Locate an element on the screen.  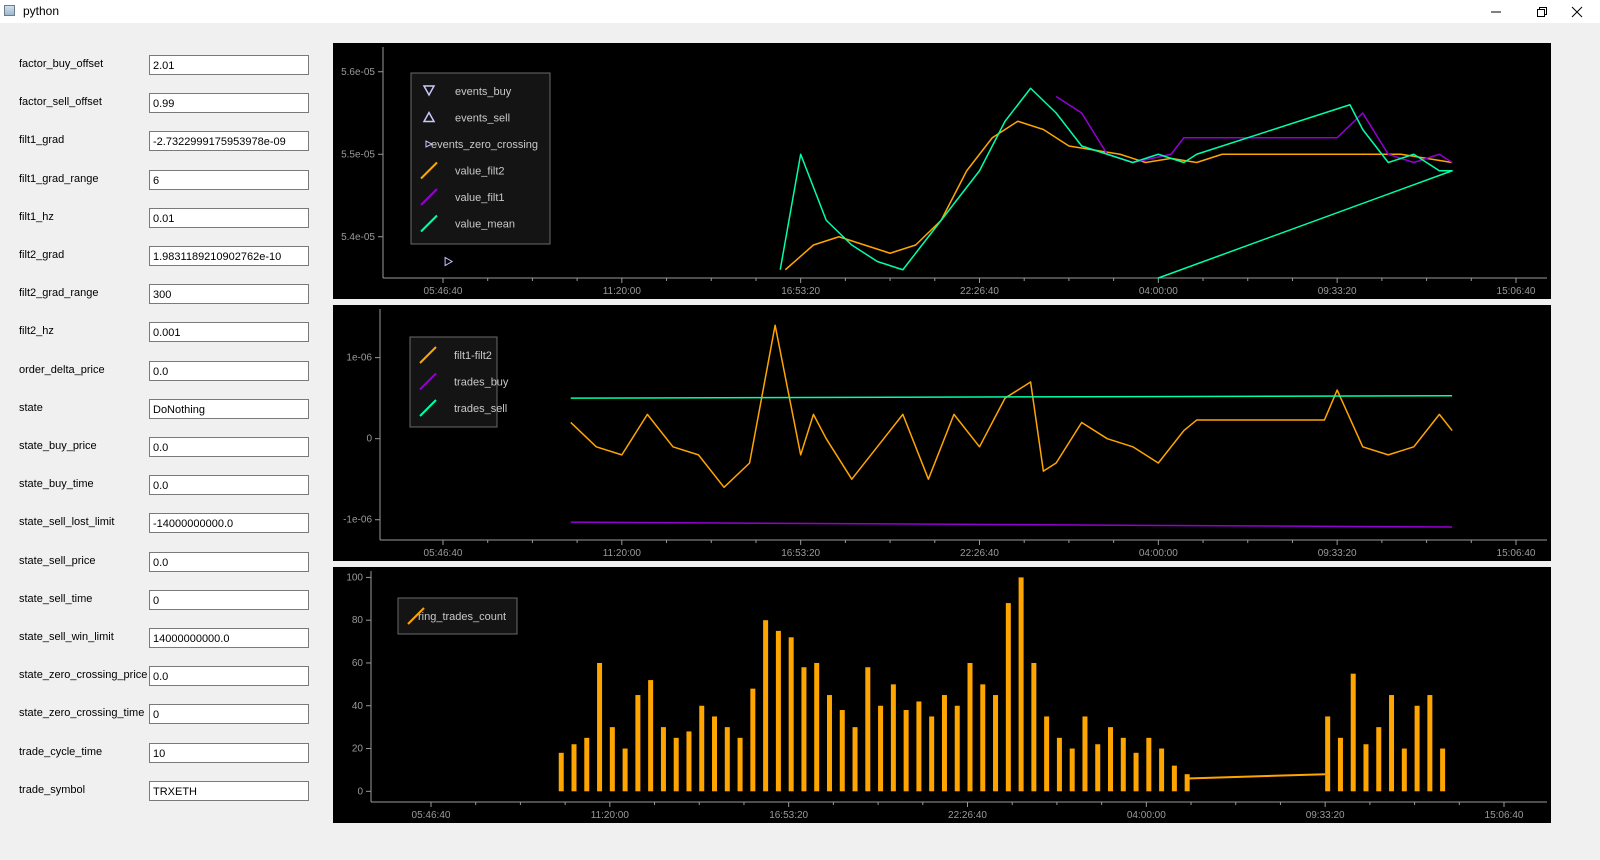
legend-label: trades_buy is located at coordinates (481, 383).